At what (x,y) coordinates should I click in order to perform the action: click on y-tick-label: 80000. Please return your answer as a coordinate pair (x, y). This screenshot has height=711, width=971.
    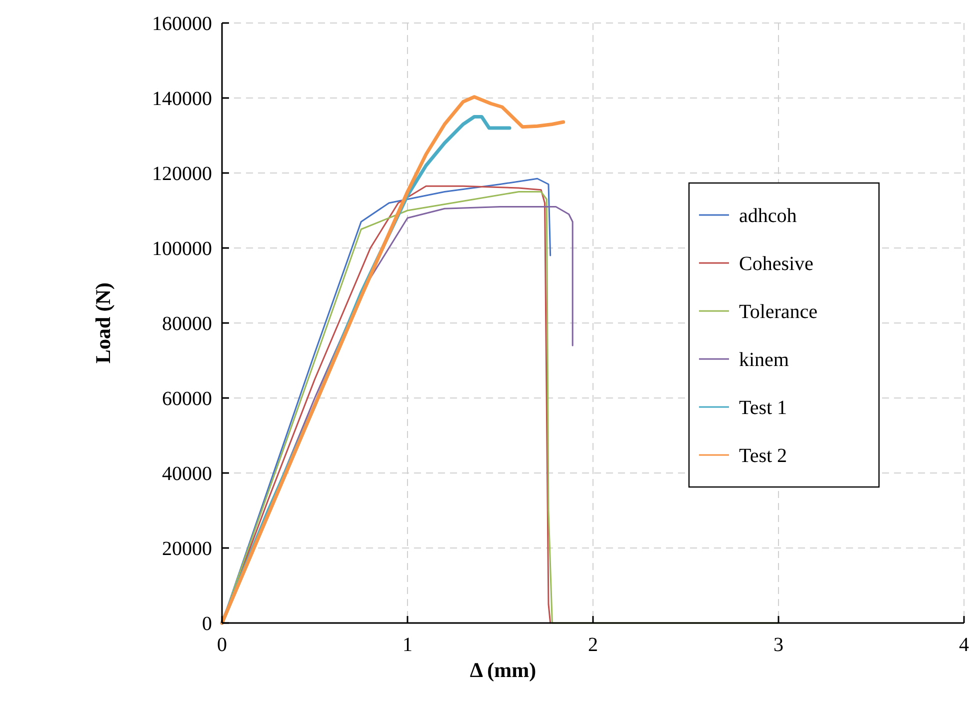
    Looking at the image, I should click on (187, 324).